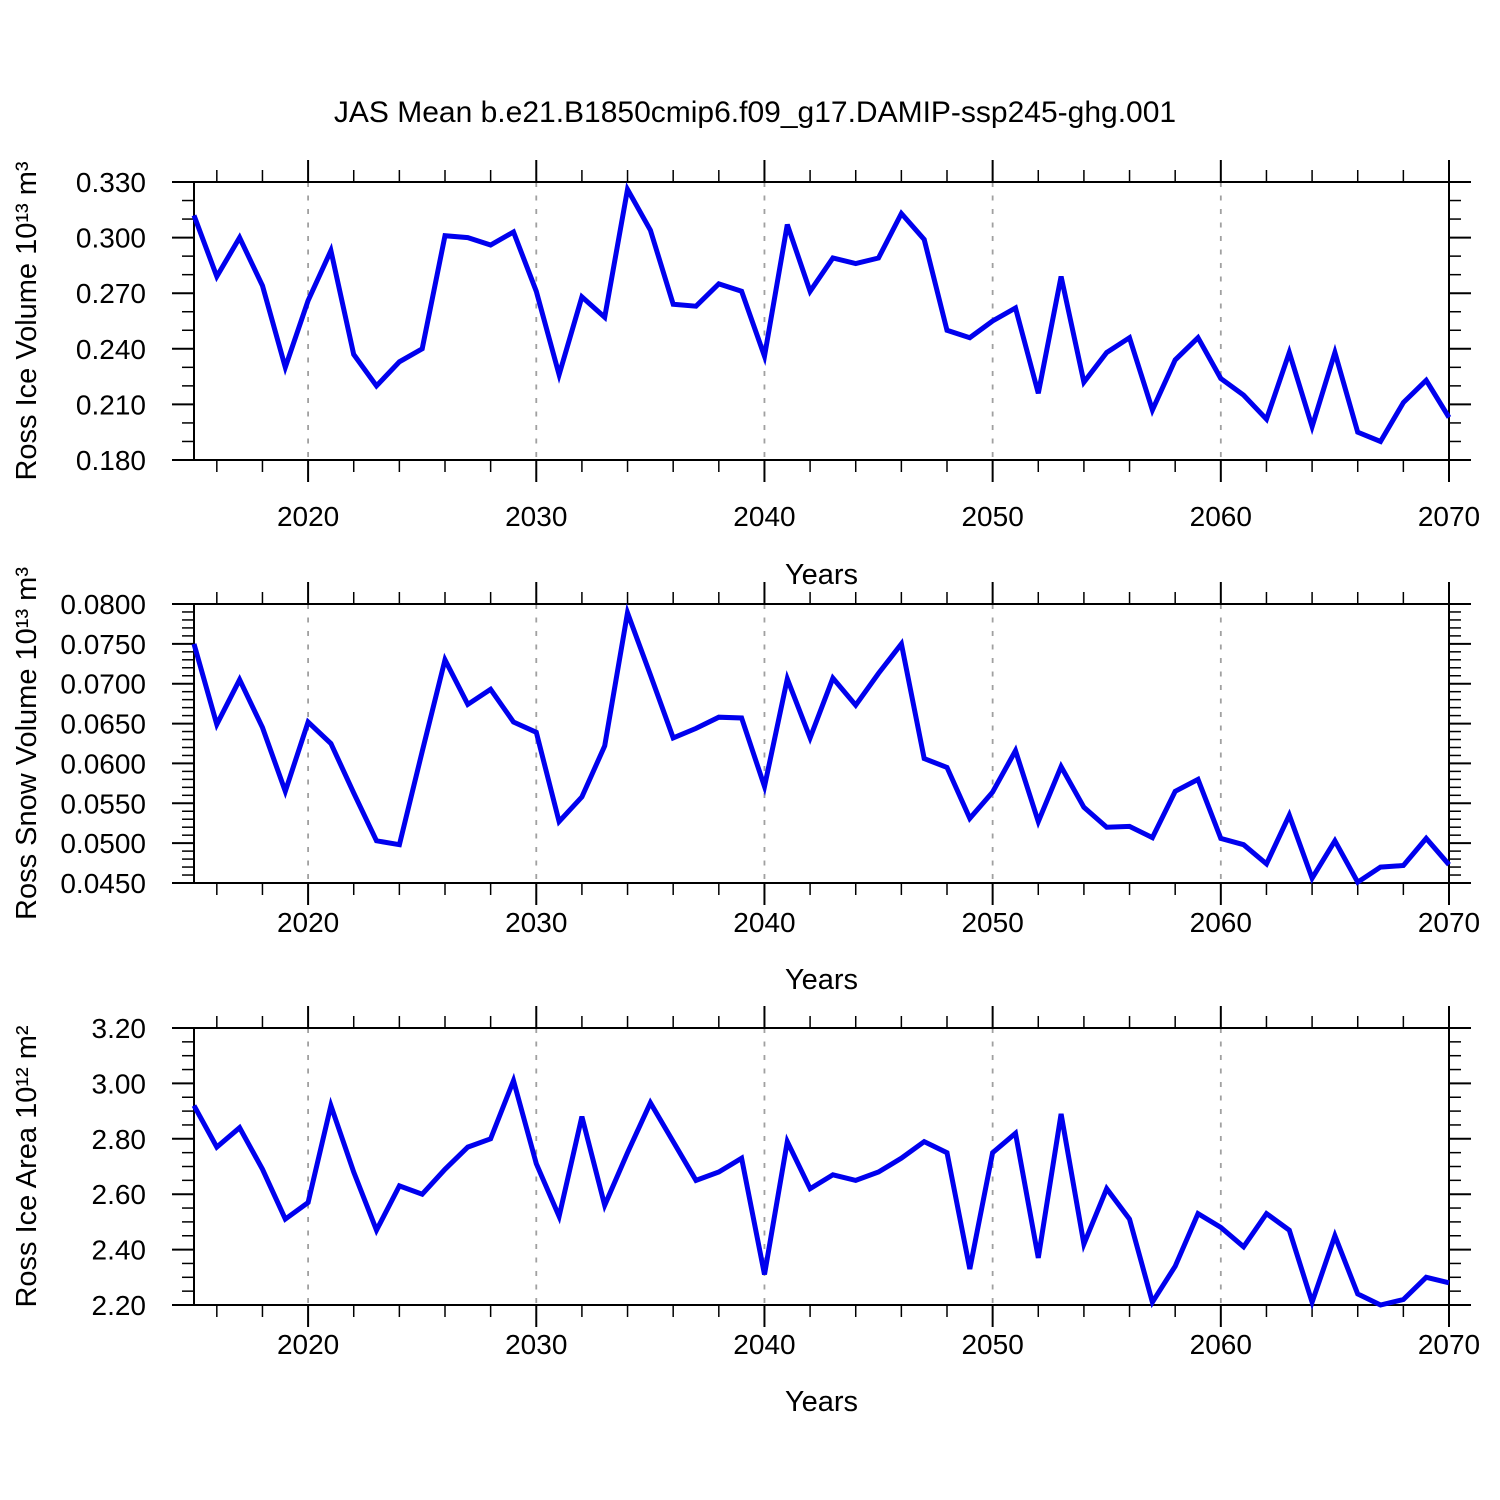 The width and height of the screenshot is (1500, 1500). Describe the element at coordinates (111, 404) in the screenshot. I see `y-tick-label: 0.210` at that location.